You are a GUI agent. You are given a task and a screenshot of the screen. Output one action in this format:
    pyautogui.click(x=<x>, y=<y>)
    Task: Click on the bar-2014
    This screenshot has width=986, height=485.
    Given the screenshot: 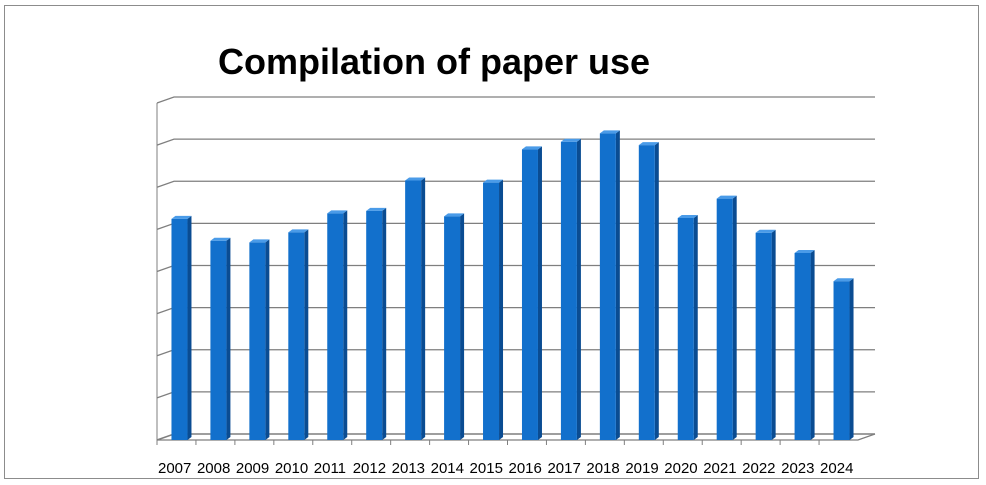 What is the action you would take?
    pyautogui.click(x=454, y=326)
    